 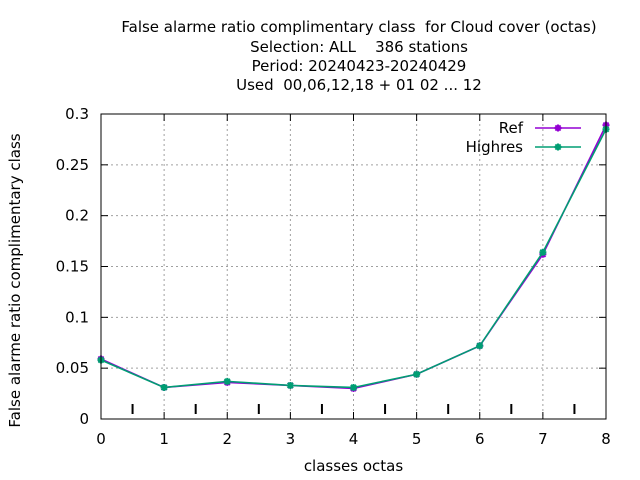 What do you see at coordinates (495, 147) in the screenshot?
I see `legend-label-highres: Highres` at bounding box center [495, 147].